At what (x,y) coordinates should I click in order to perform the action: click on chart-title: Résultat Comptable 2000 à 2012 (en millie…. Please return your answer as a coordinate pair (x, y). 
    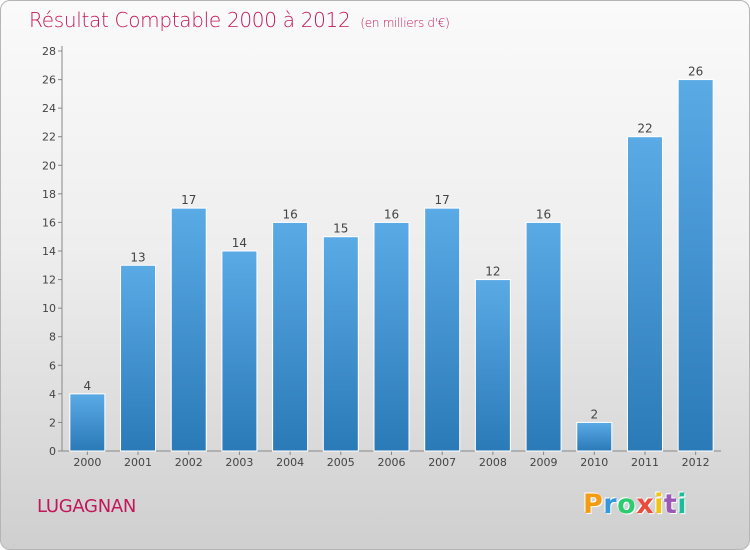
    Looking at the image, I should click on (239, 20).